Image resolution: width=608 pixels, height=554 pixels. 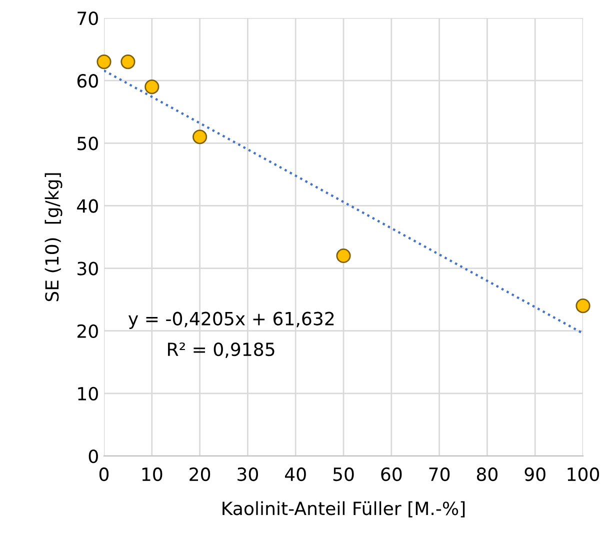 I want to click on y-tick-label: 20, so click(x=87, y=331).